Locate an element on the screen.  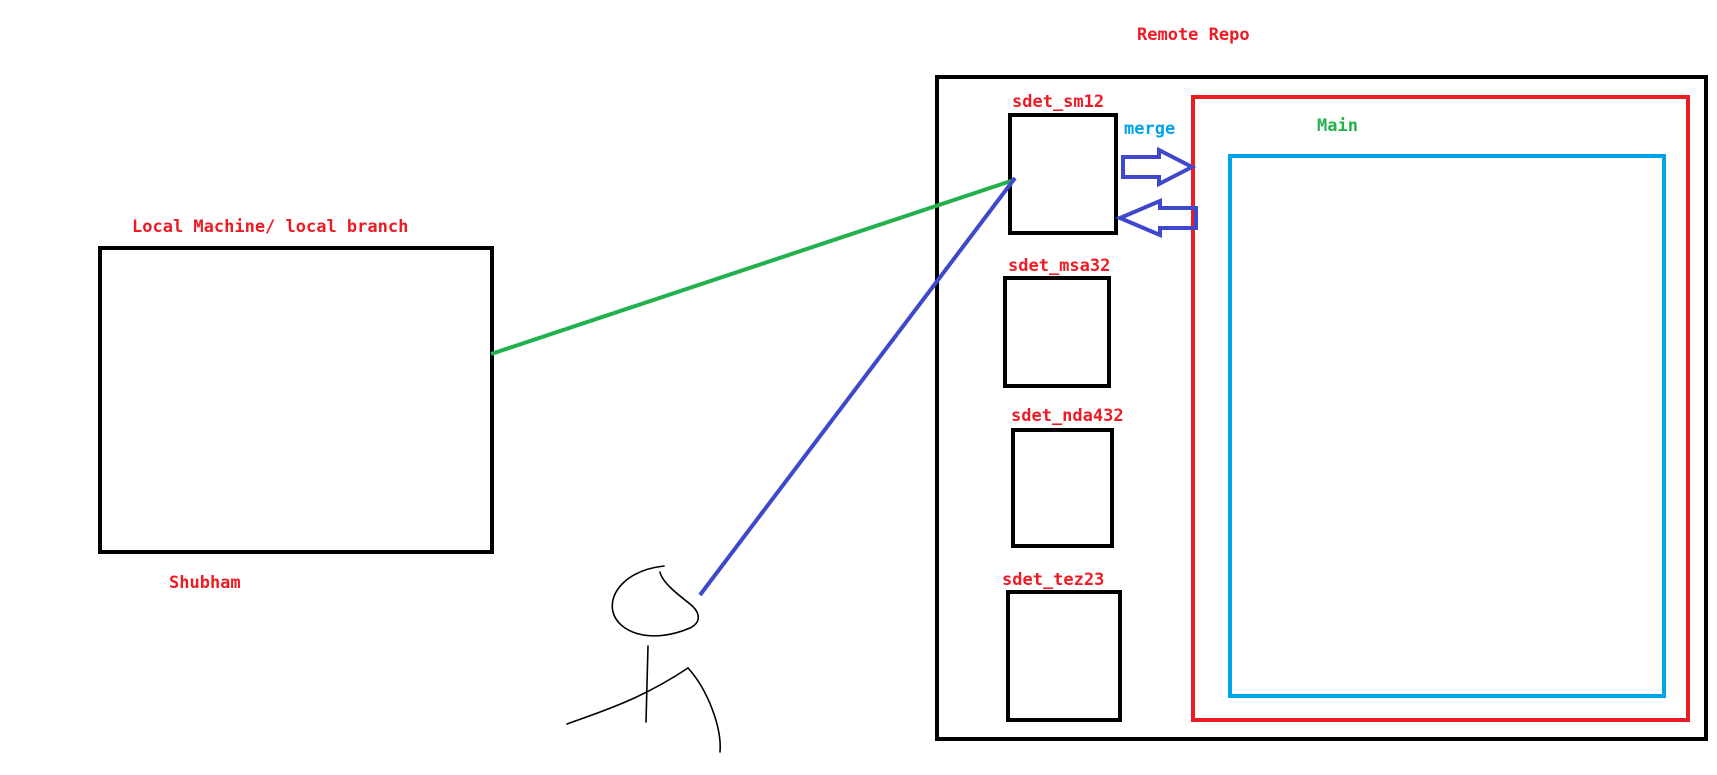
branch-sdet-nda432: sdet_nda432 is located at coordinates (1067, 477).